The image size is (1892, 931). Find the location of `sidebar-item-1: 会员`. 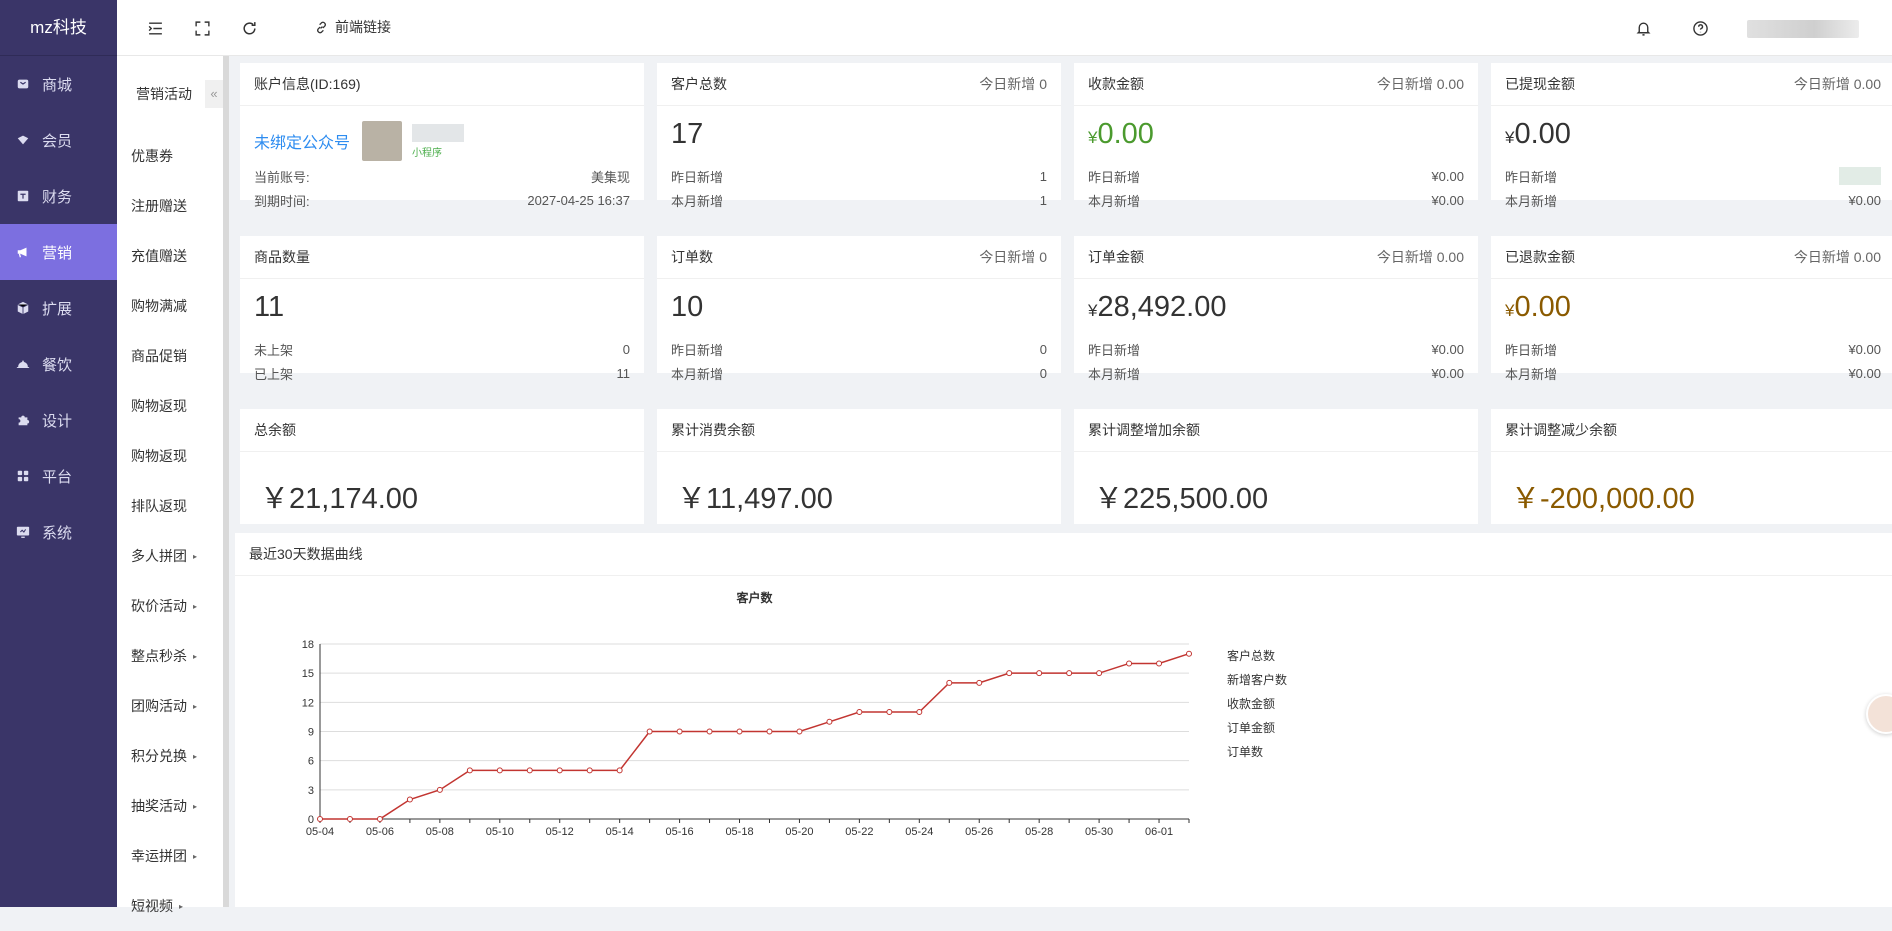

sidebar-item-1: 会员 is located at coordinates (58, 140).